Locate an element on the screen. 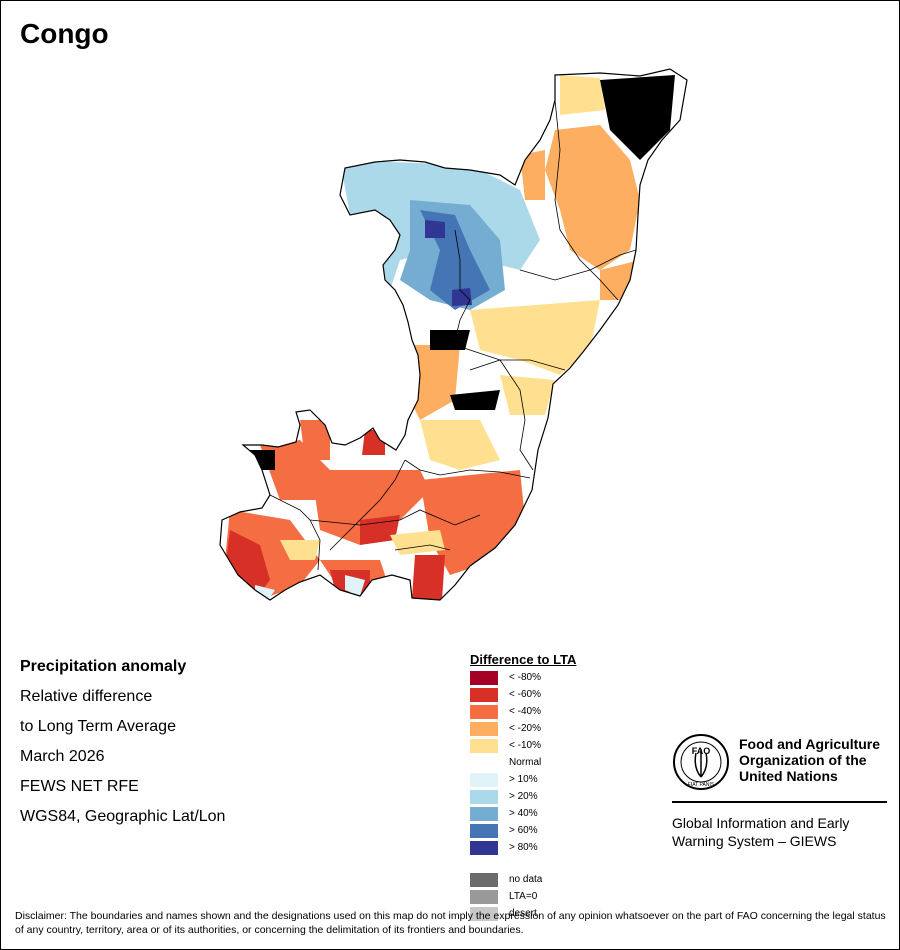 This screenshot has width=900, height=950. info-source: FEWS NET RFE is located at coordinates (79, 786).